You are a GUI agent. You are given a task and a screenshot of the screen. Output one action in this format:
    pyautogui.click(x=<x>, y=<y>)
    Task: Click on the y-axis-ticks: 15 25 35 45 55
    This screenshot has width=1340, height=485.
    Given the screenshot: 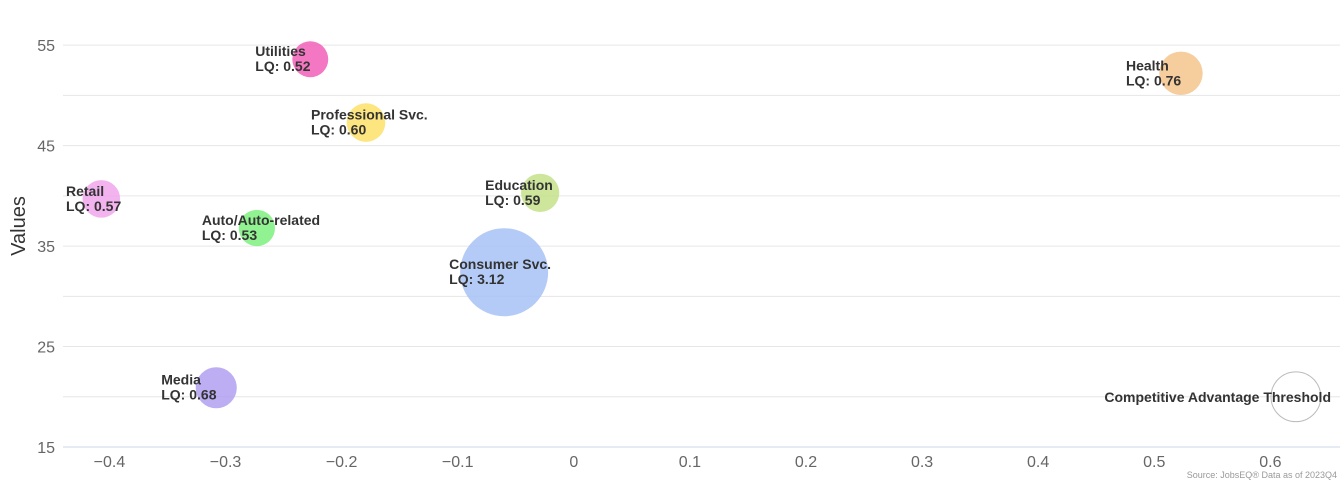 What is the action you would take?
    pyautogui.click(x=46, y=247)
    